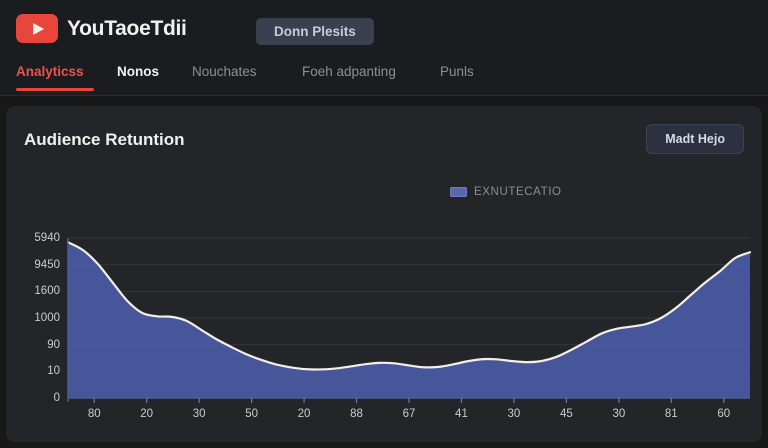  What do you see at coordinates (518, 192) in the screenshot?
I see `legend-label: EXNUTECATIO` at bounding box center [518, 192].